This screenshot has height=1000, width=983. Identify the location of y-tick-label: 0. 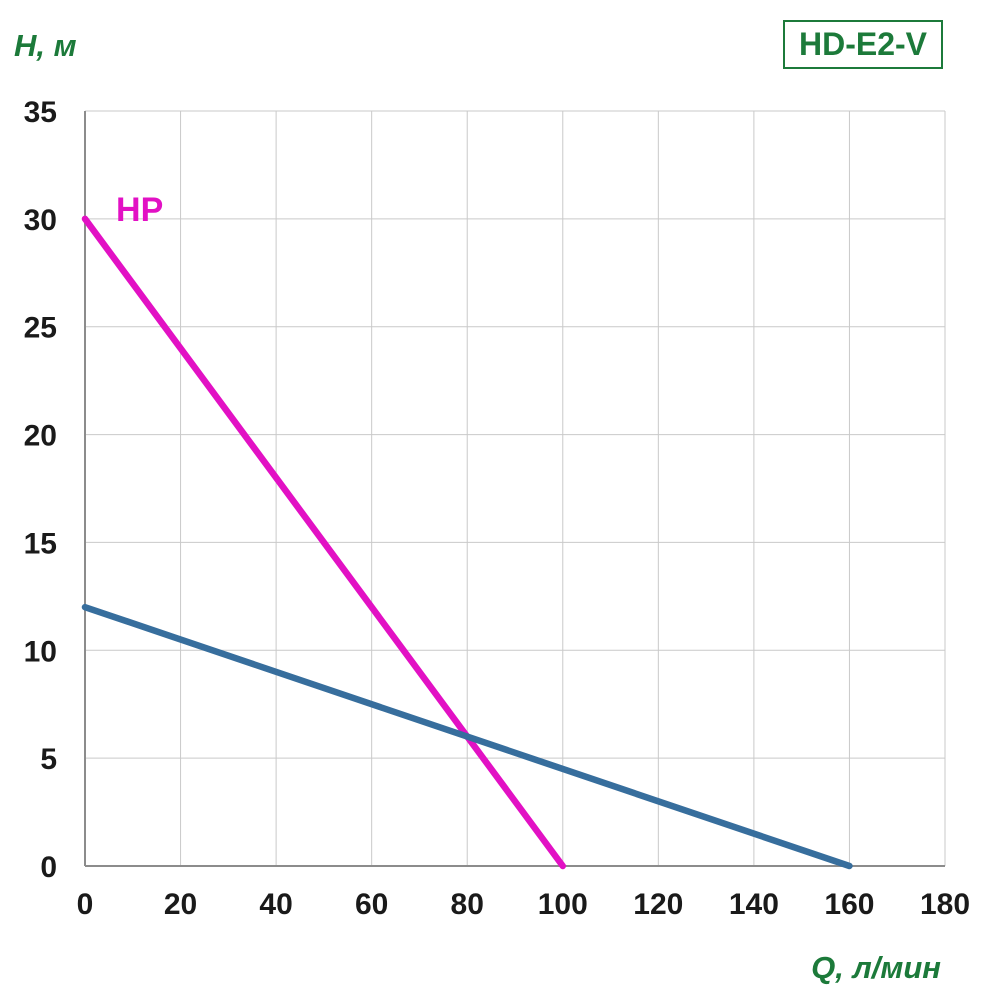
(48, 867).